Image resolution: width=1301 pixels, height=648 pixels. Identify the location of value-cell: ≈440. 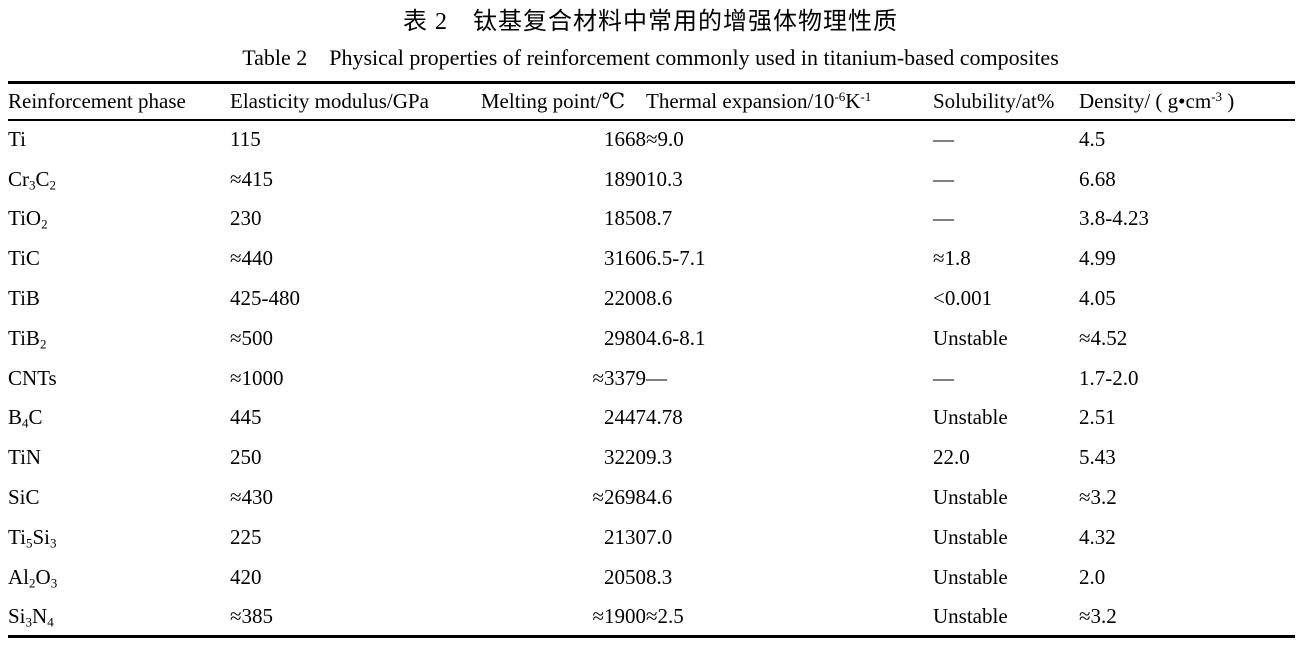
(252, 258).